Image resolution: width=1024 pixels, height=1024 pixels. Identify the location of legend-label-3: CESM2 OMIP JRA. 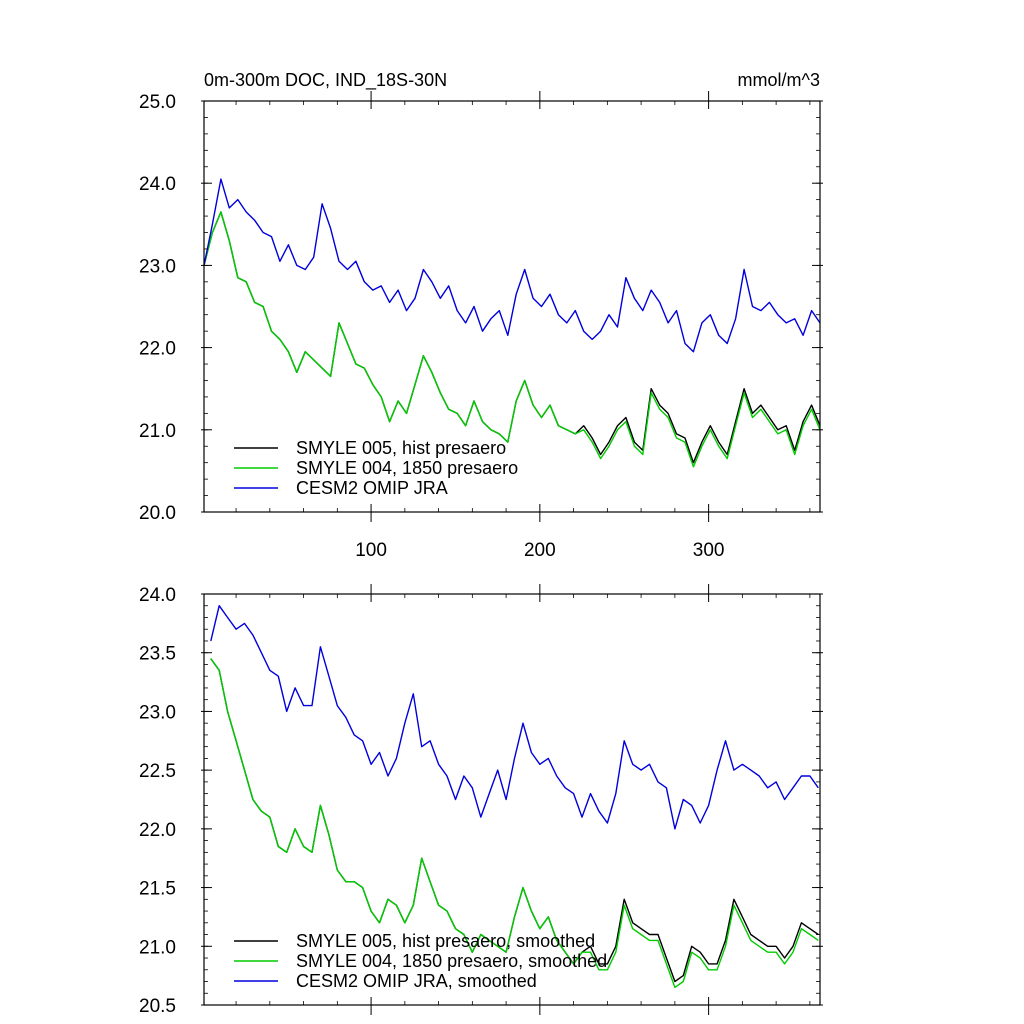
(372, 488).